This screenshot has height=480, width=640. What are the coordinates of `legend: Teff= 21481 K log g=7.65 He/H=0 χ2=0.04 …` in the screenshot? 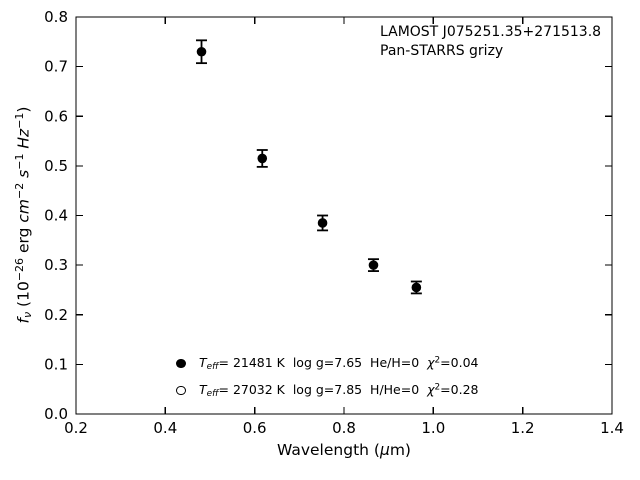 It's located at (327, 377).